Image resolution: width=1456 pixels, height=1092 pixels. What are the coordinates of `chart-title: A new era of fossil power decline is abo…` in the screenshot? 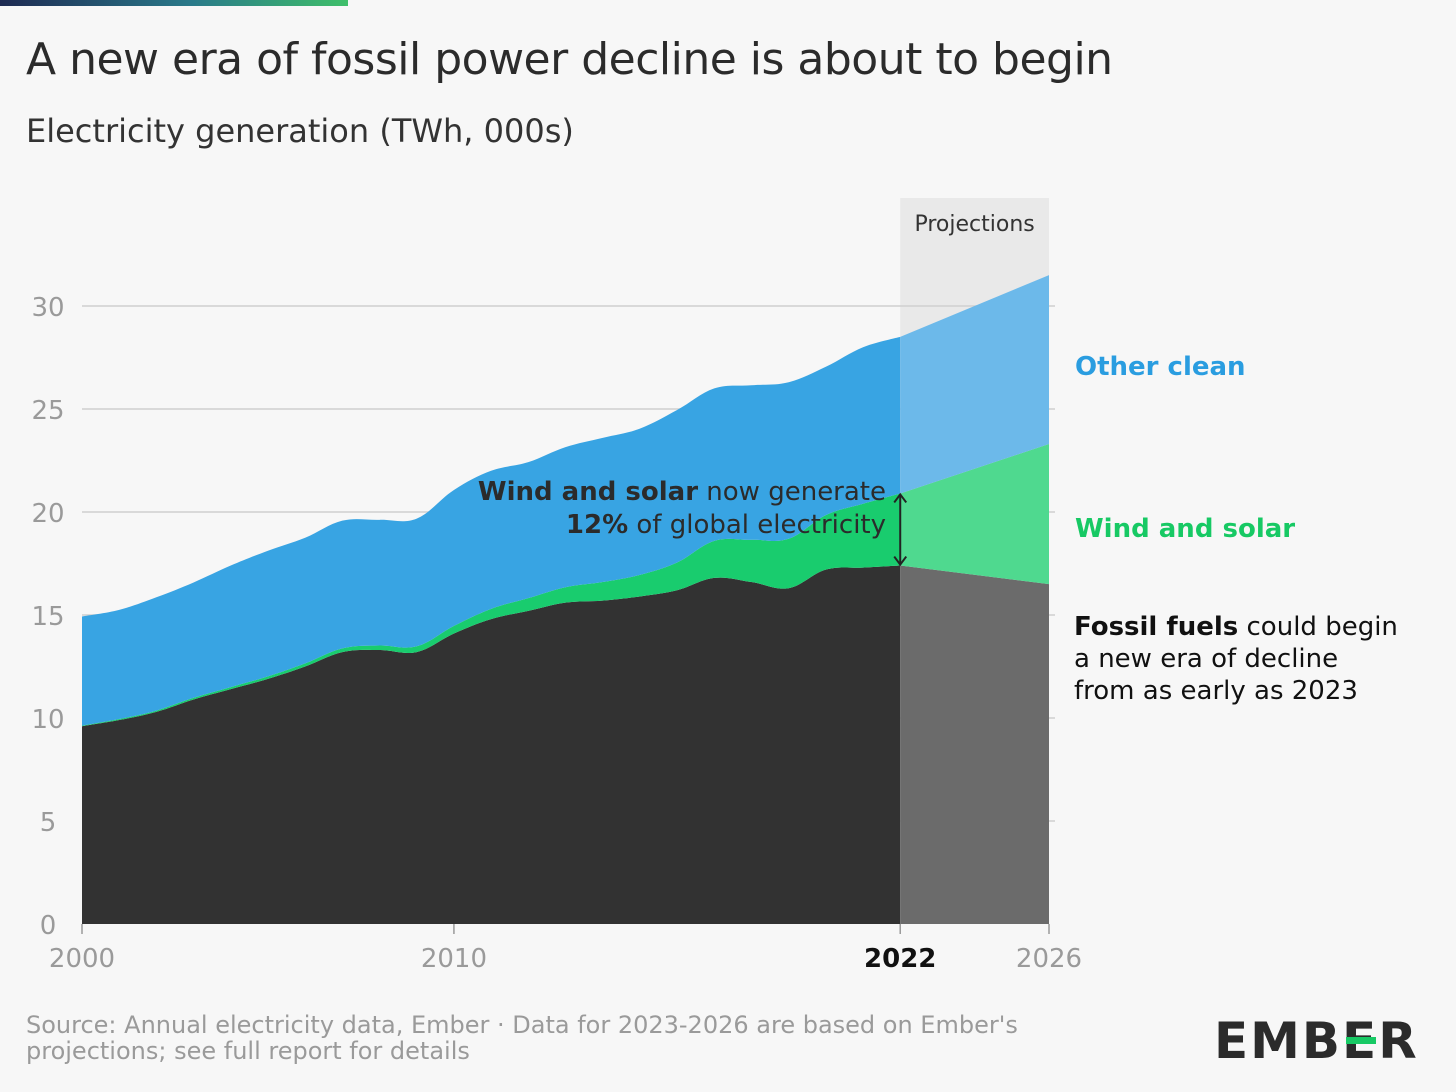 It's located at (569, 59).